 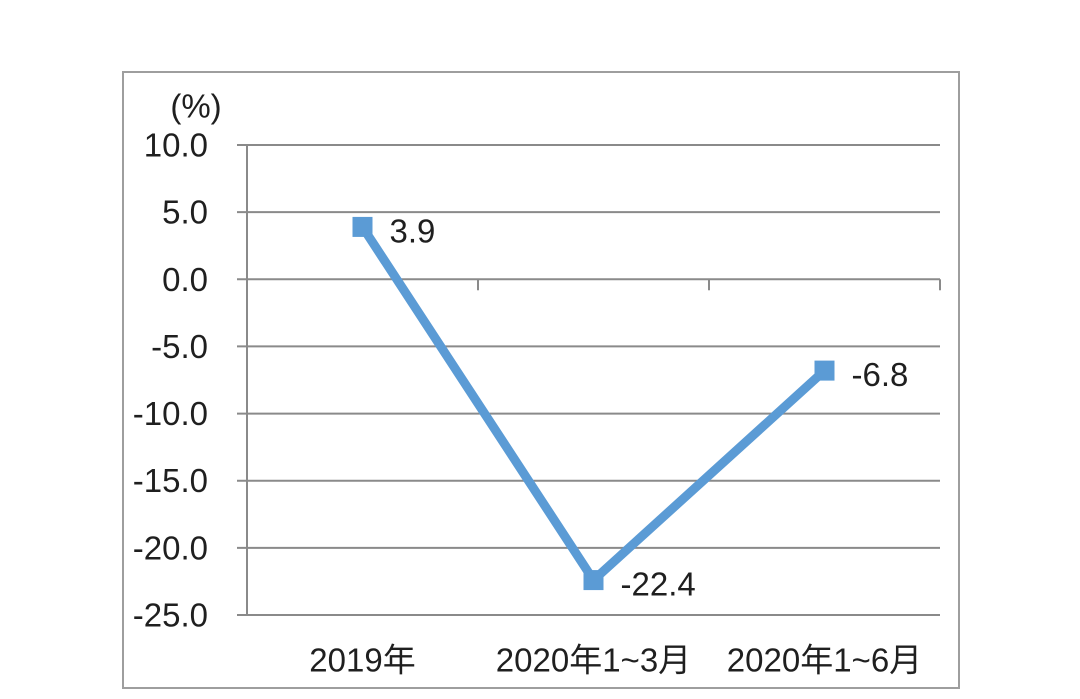 I want to click on y-axis-tick-label: -20.0, so click(x=170, y=547).